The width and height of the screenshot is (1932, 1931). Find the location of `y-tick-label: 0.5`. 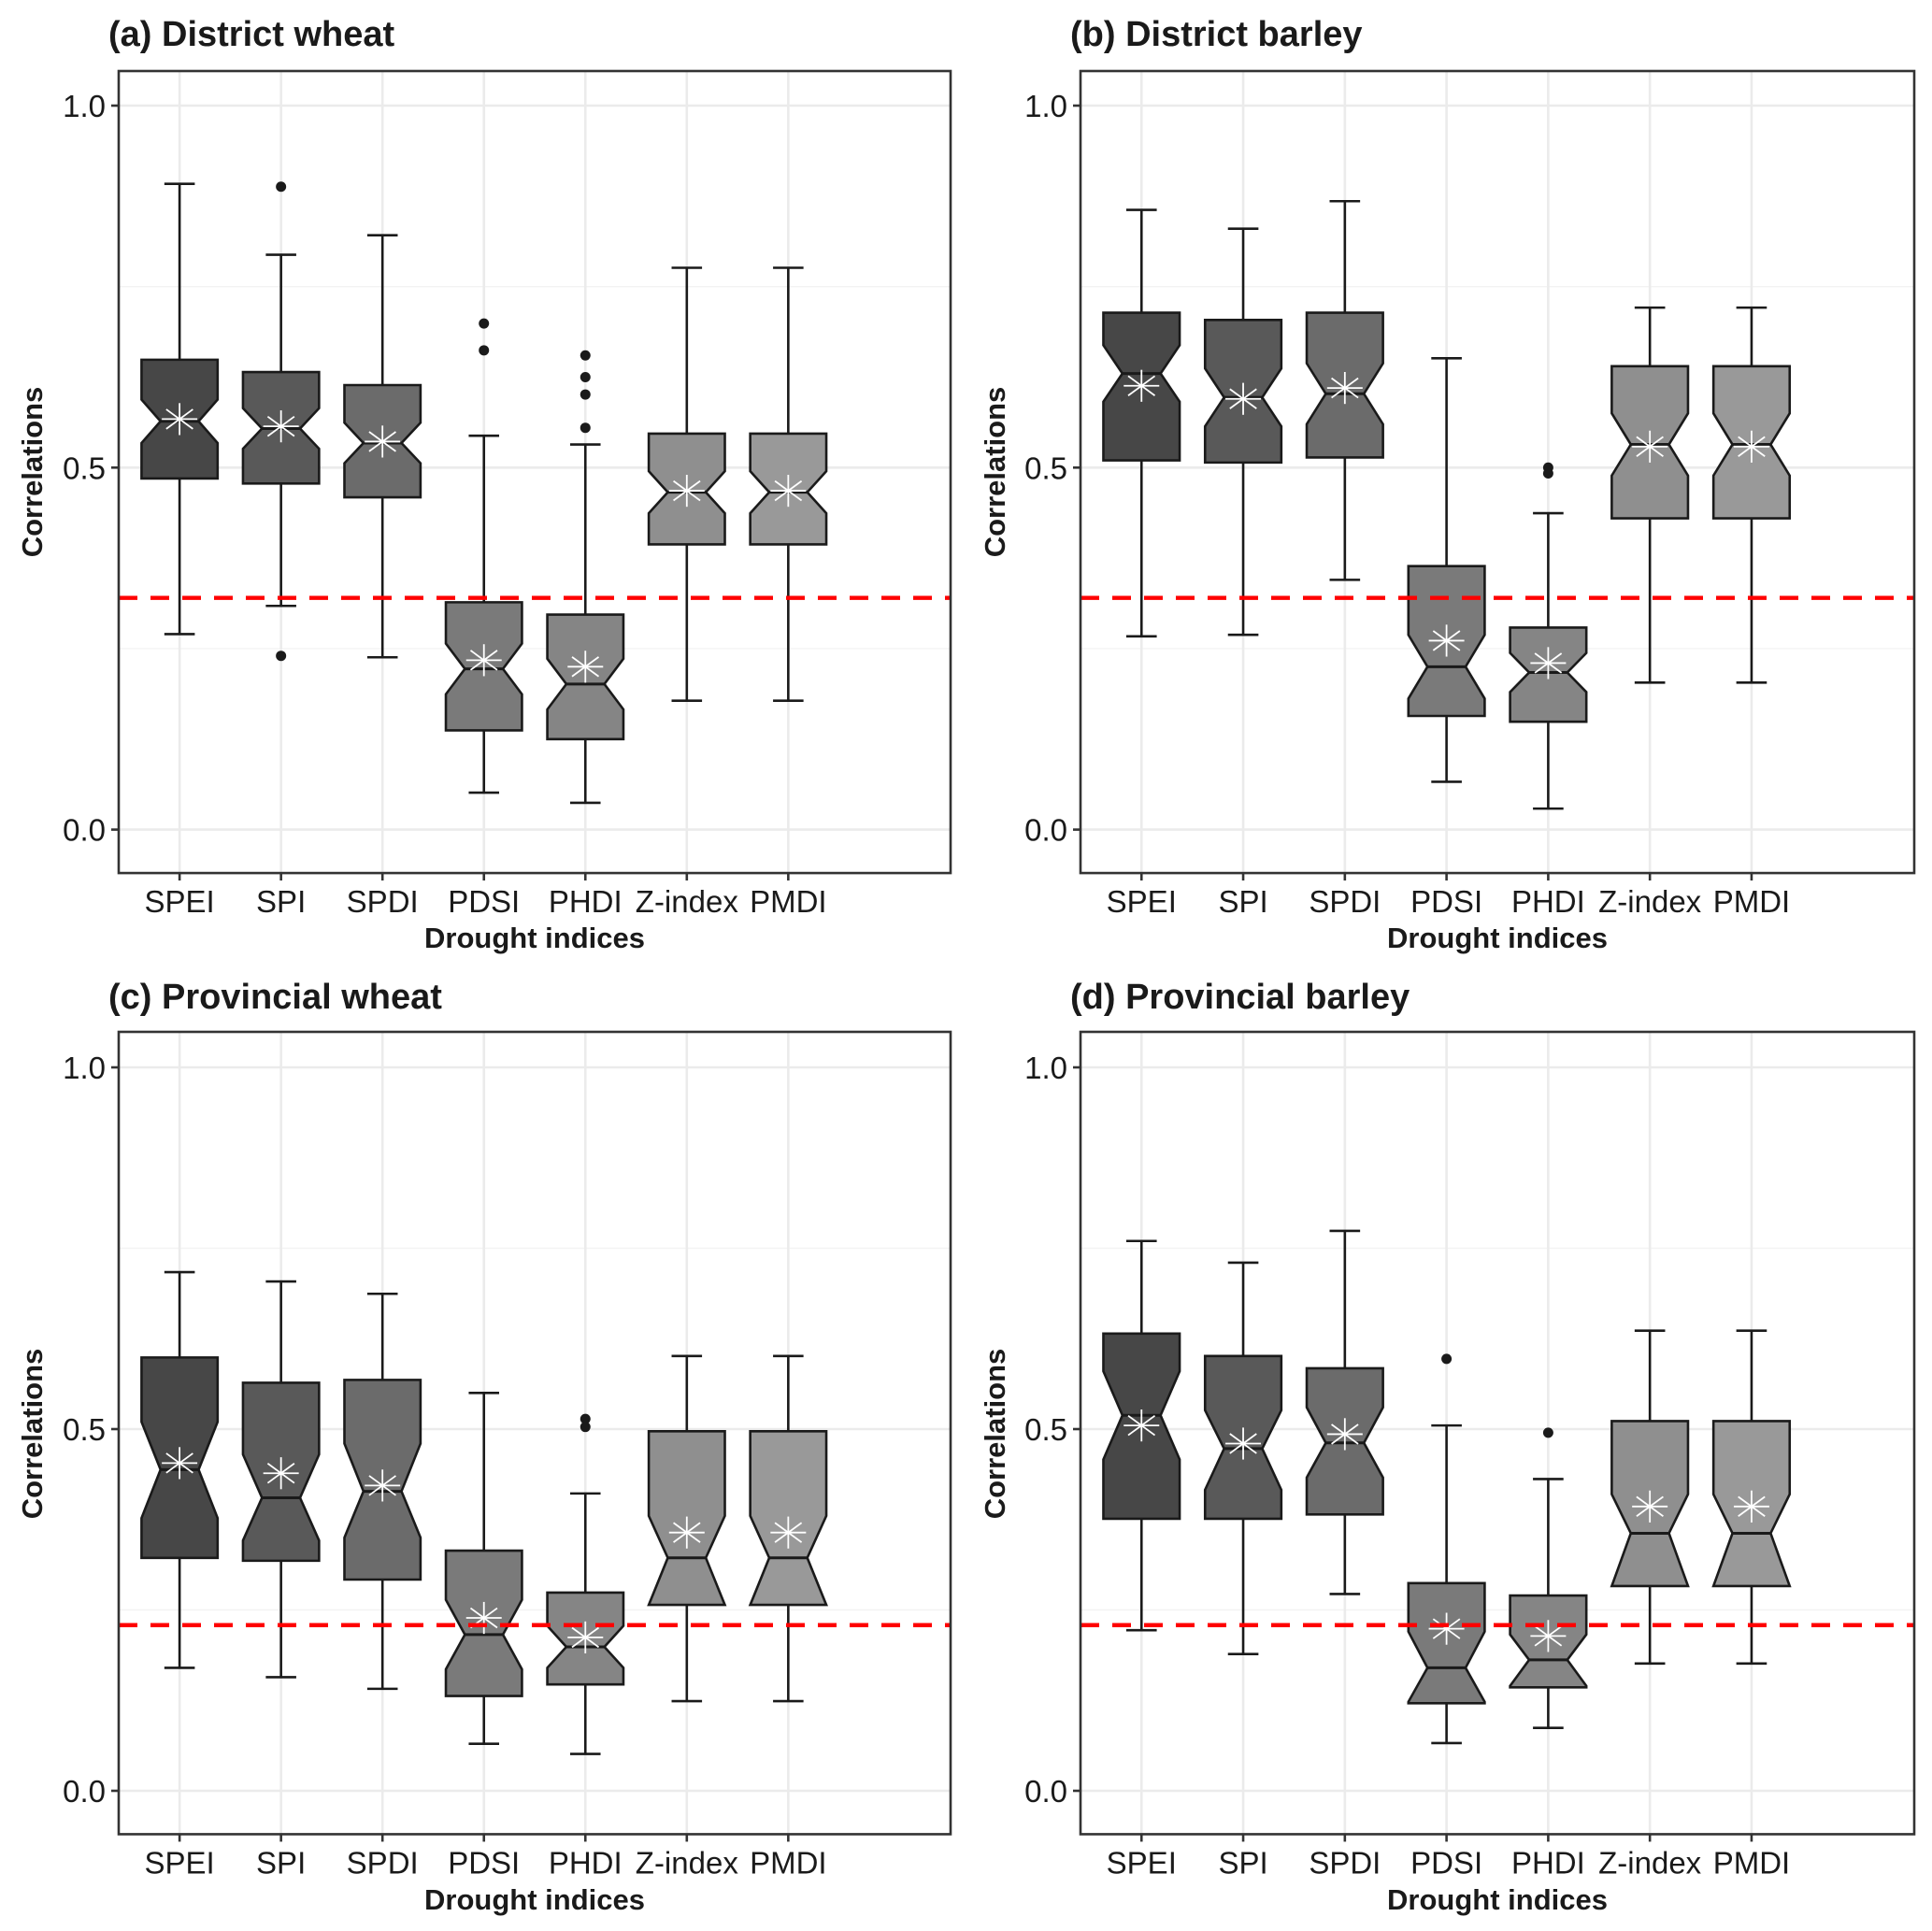

y-tick-label: 0.5 is located at coordinates (1045, 468).